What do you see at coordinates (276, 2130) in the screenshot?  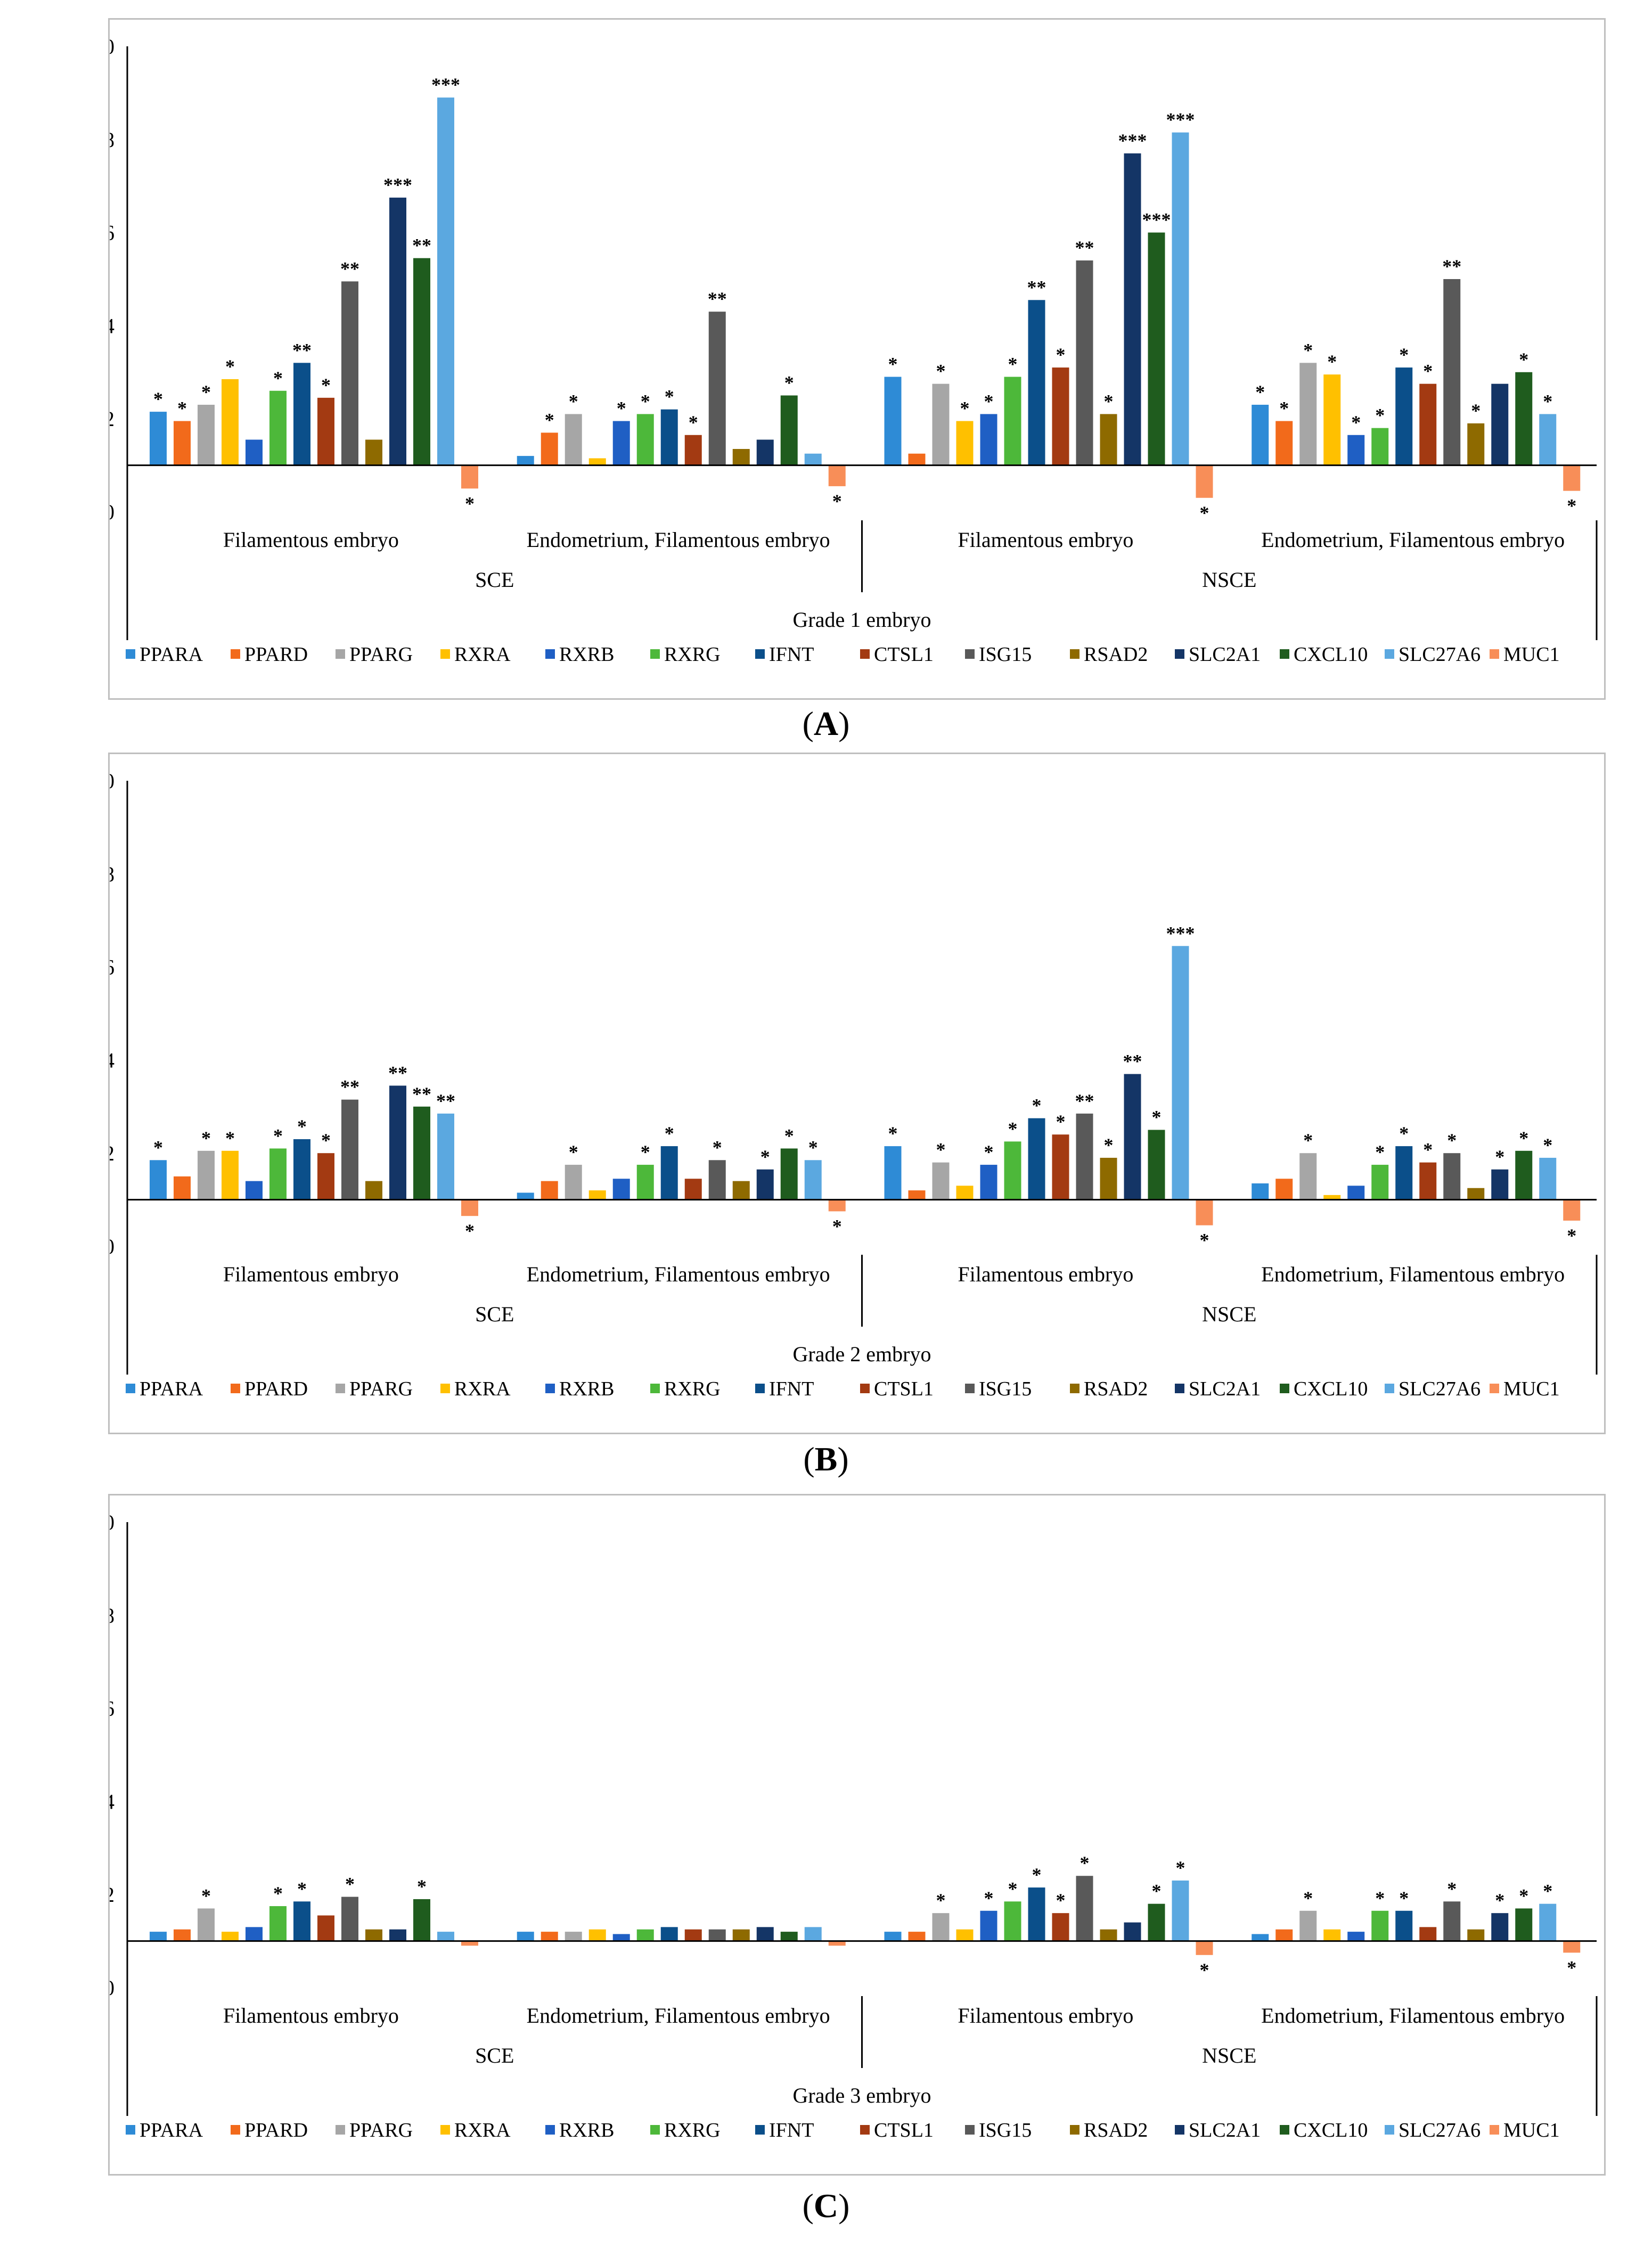 I see `legend-label: PPARD` at bounding box center [276, 2130].